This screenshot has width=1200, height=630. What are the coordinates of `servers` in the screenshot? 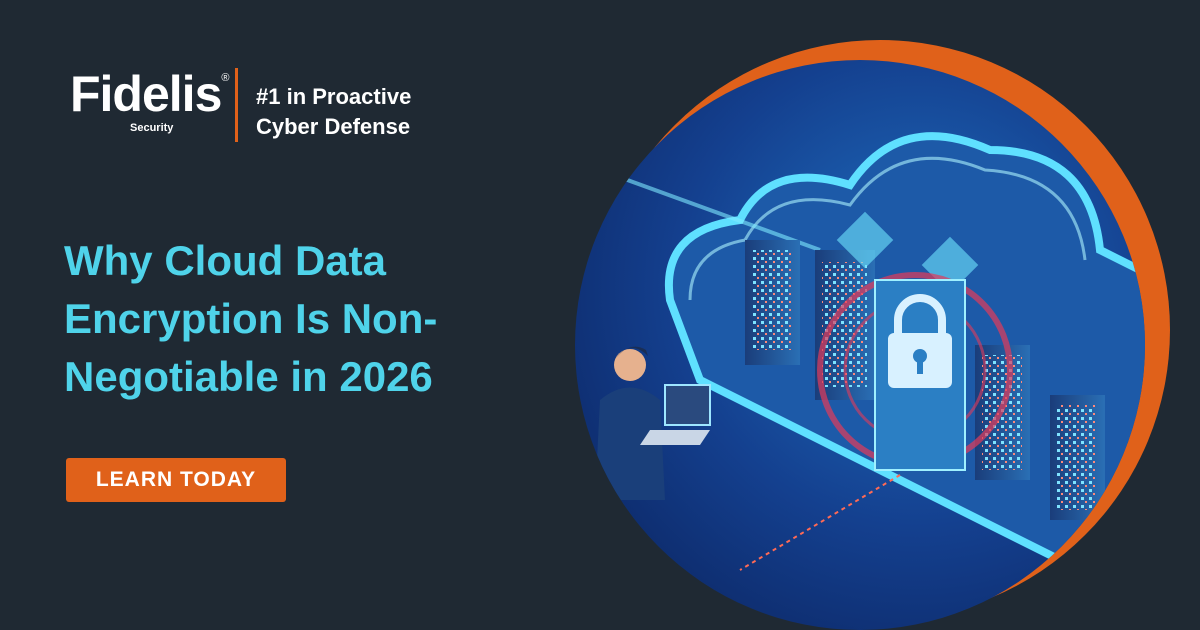 It's located at (925, 365).